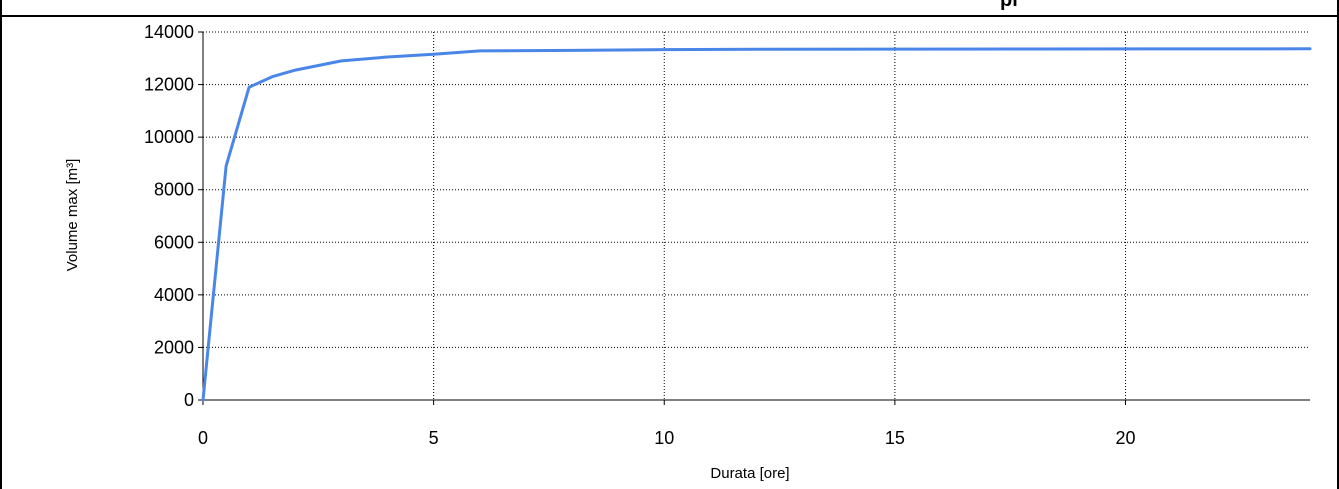 The height and width of the screenshot is (489, 1339). What do you see at coordinates (169, 32) in the screenshot?
I see `y-tick-label: 14000` at bounding box center [169, 32].